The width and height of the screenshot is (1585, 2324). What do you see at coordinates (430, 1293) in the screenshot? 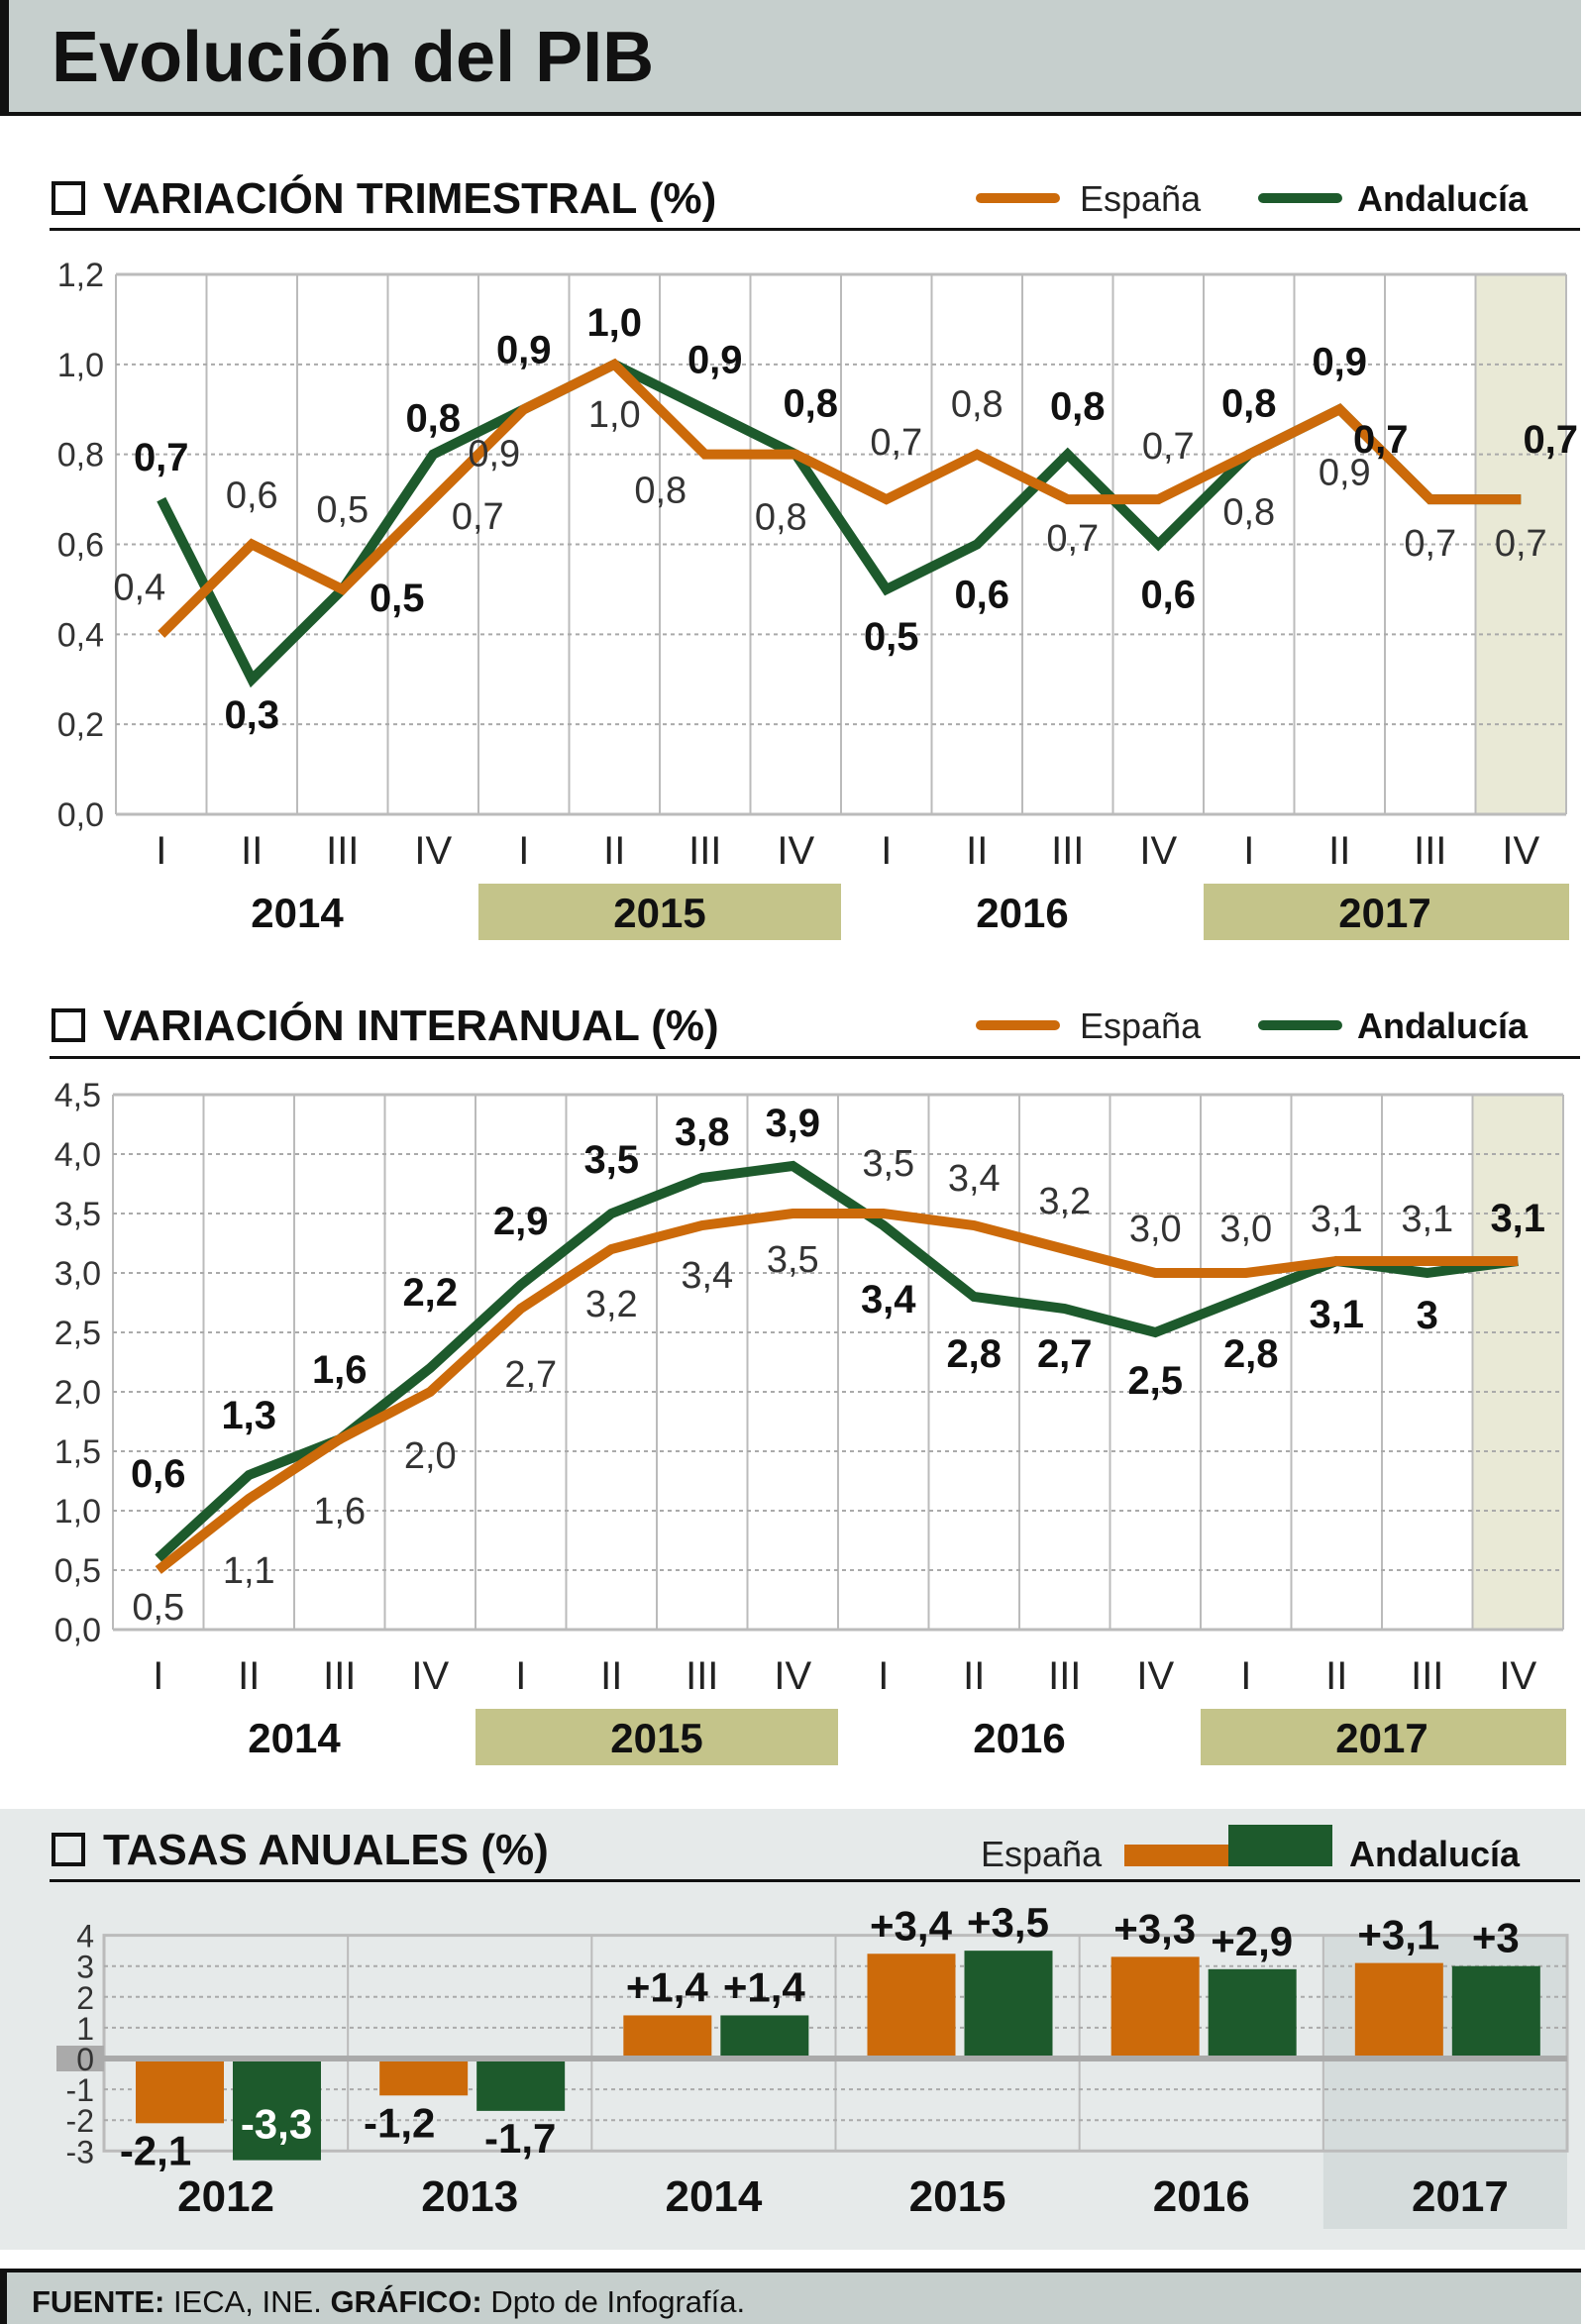
I see `data-label-andalucia: 2,2` at bounding box center [430, 1293].